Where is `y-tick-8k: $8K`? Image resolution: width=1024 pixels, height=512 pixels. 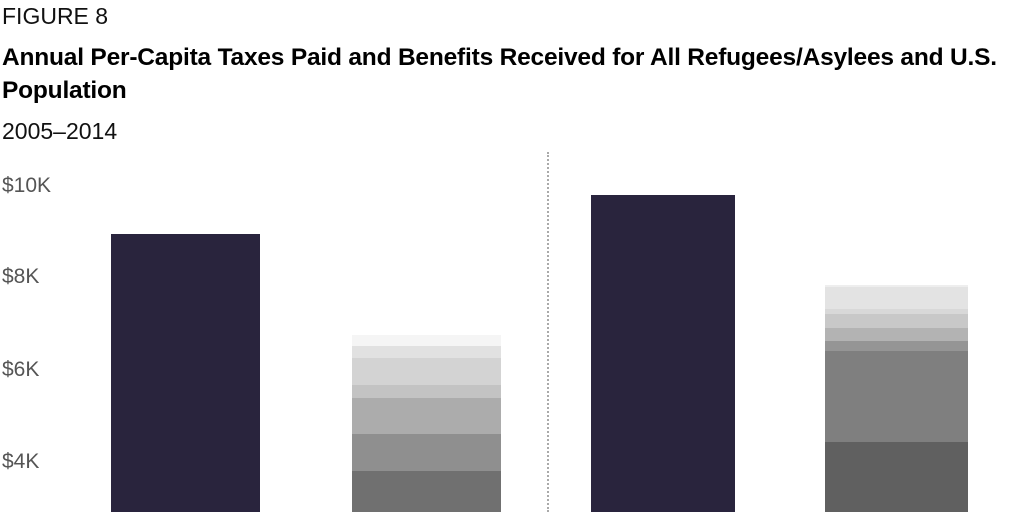 y-tick-8k: $8K is located at coordinates (21, 276).